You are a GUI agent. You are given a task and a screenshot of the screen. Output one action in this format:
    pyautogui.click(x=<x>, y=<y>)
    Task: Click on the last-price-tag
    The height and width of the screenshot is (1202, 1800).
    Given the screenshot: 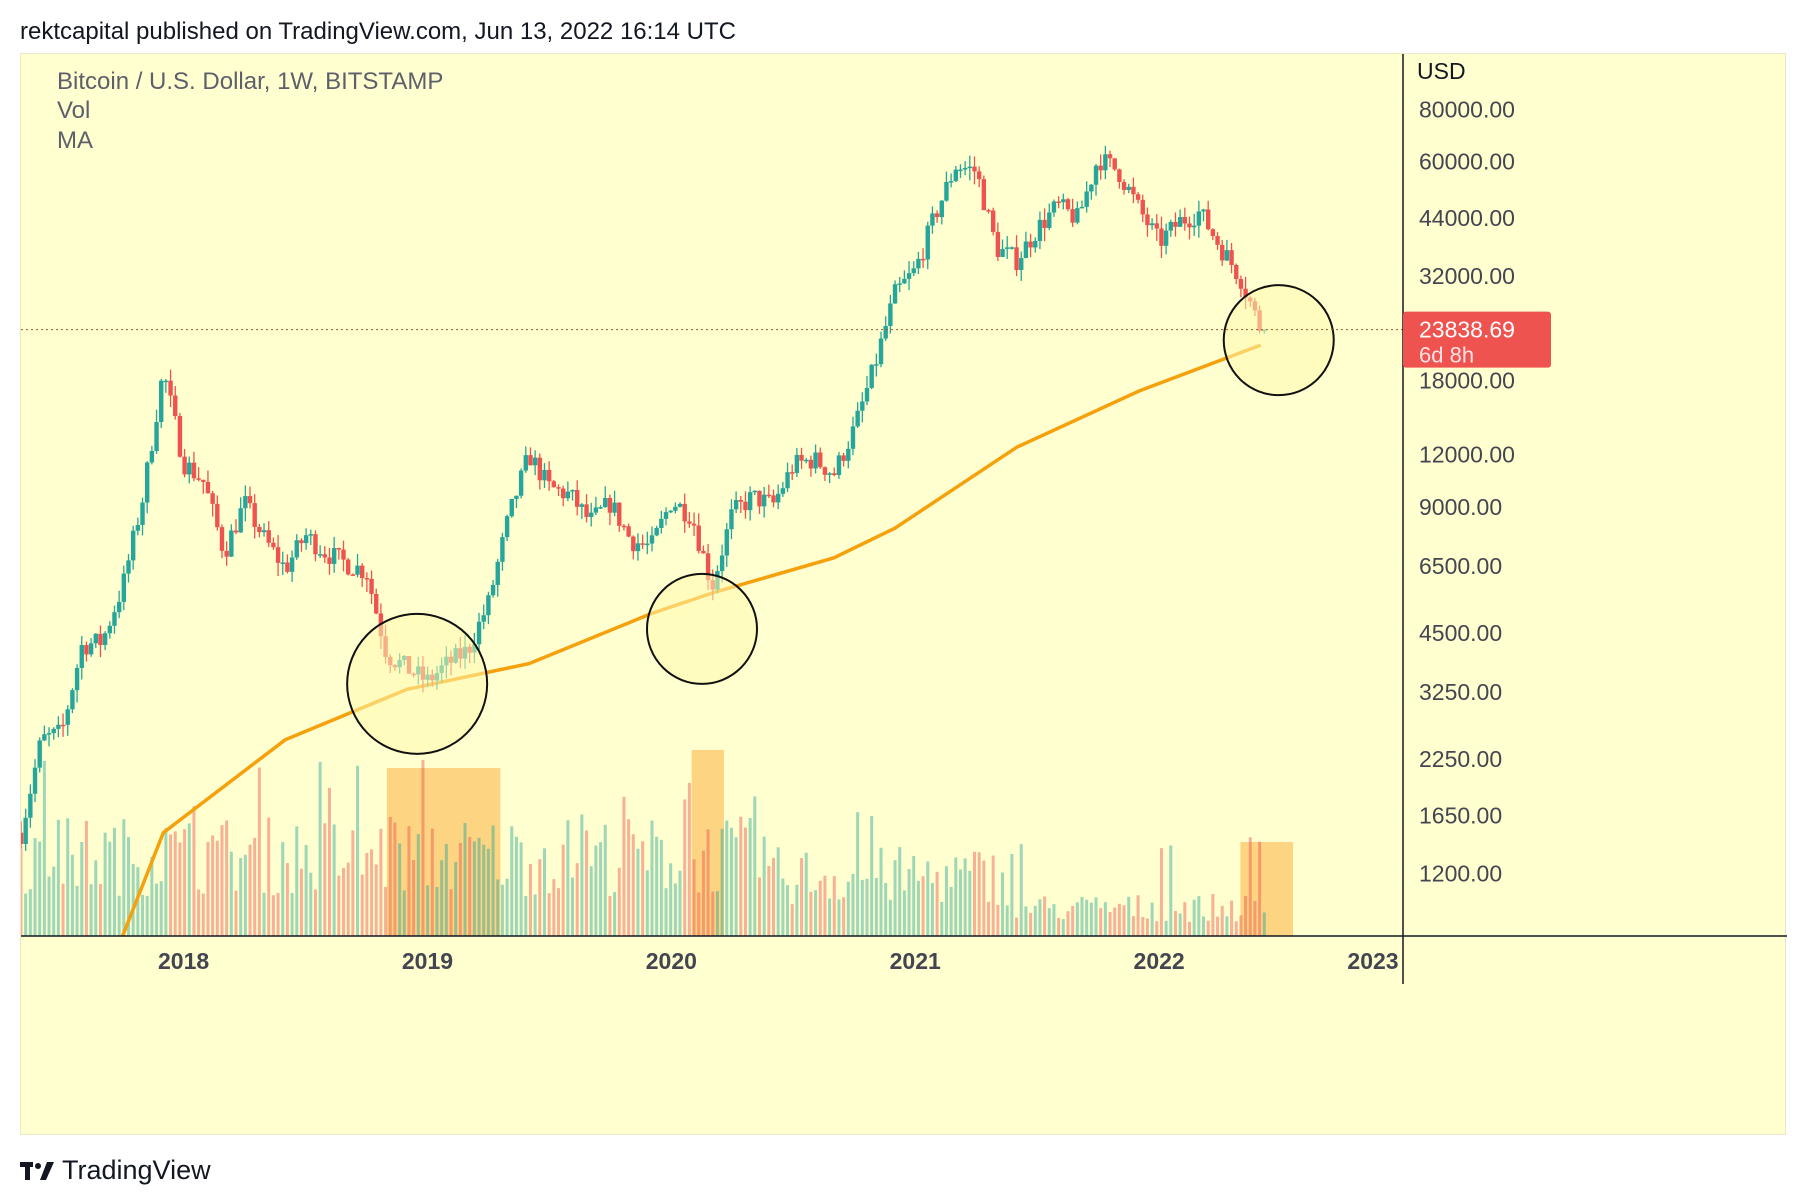 What is the action you would take?
    pyautogui.click(x=1477, y=339)
    